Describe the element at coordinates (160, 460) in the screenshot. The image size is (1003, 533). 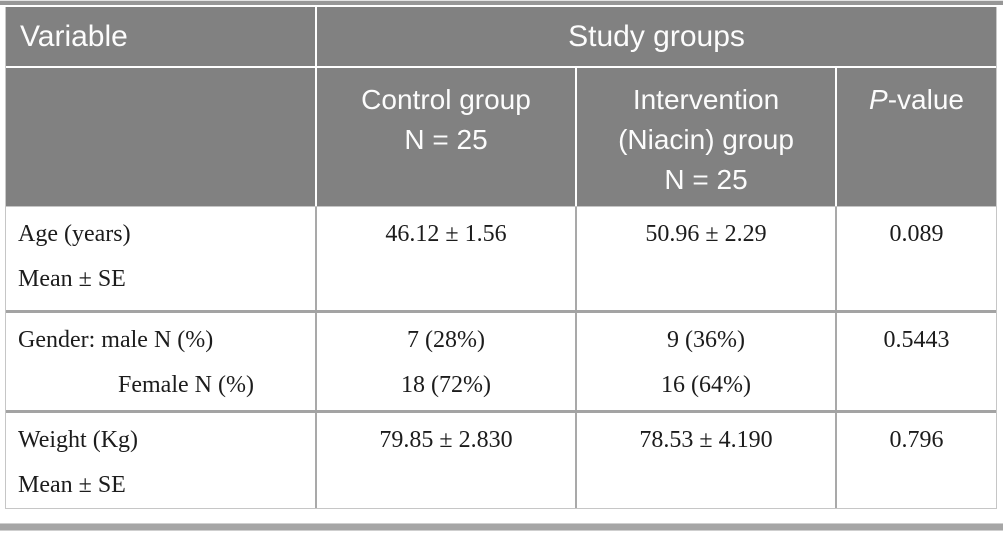
I see `cell-weight-variable: Weight (Kg) Mean ± SE` at that location.